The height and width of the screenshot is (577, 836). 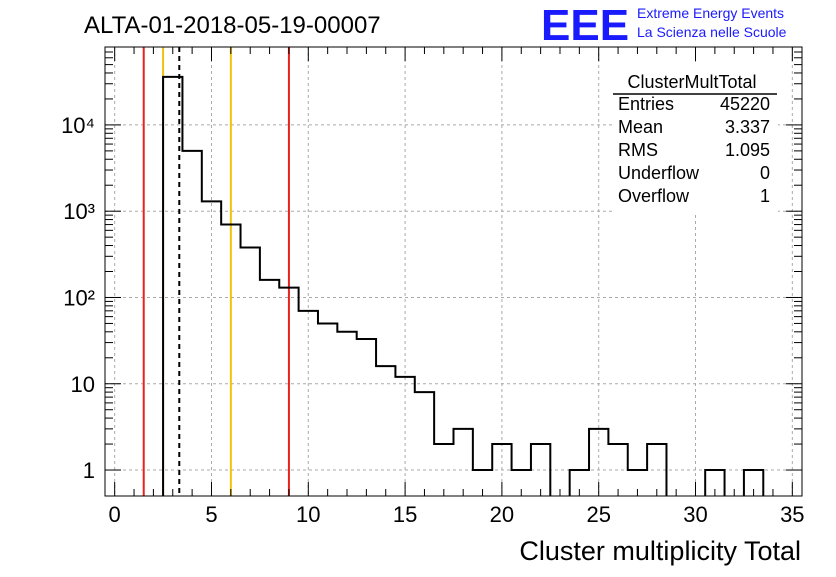 What do you see at coordinates (712, 32) in the screenshot?
I see `eee-logo-line2: La Scienza nelle Scuole` at bounding box center [712, 32].